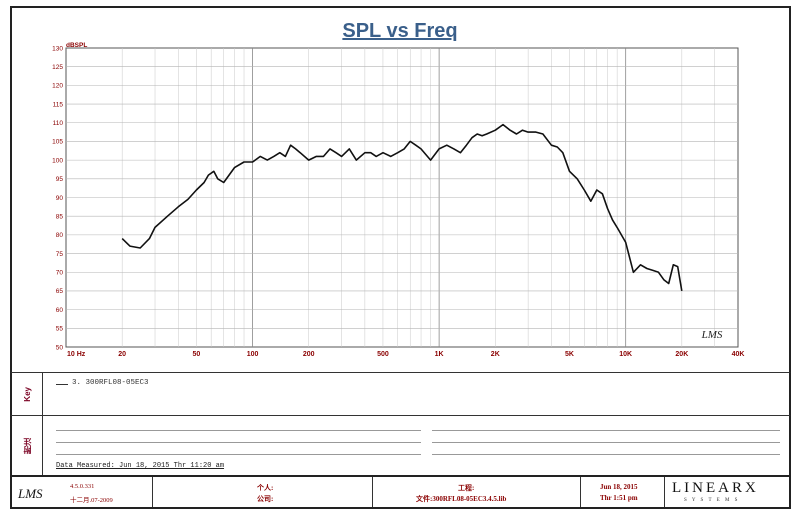  Describe the element at coordinates (681, 354) in the screenshot. I see `x-tick-label: 20K` at that location.